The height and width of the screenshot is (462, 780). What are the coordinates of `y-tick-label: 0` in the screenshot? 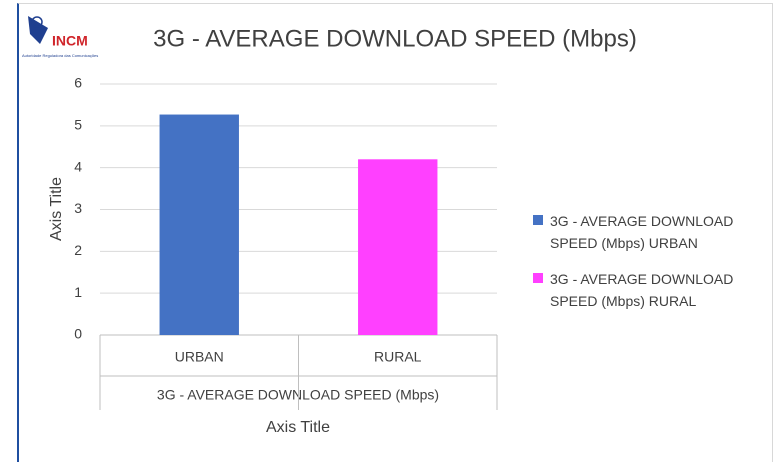 It's located at (78, 334).